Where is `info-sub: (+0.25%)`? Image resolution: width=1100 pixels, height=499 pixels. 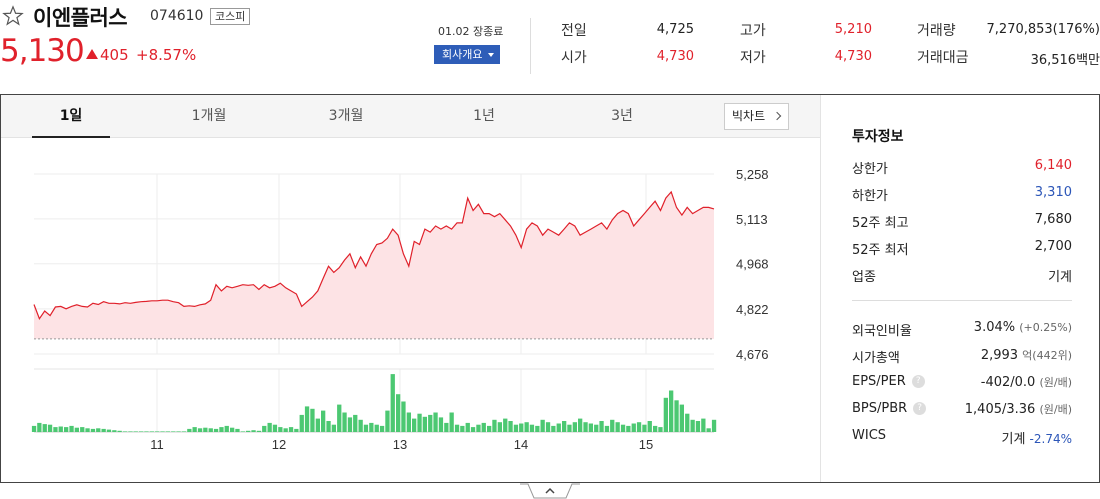
info-sub: (+0.25%) is located at coordinates (1045, 327).